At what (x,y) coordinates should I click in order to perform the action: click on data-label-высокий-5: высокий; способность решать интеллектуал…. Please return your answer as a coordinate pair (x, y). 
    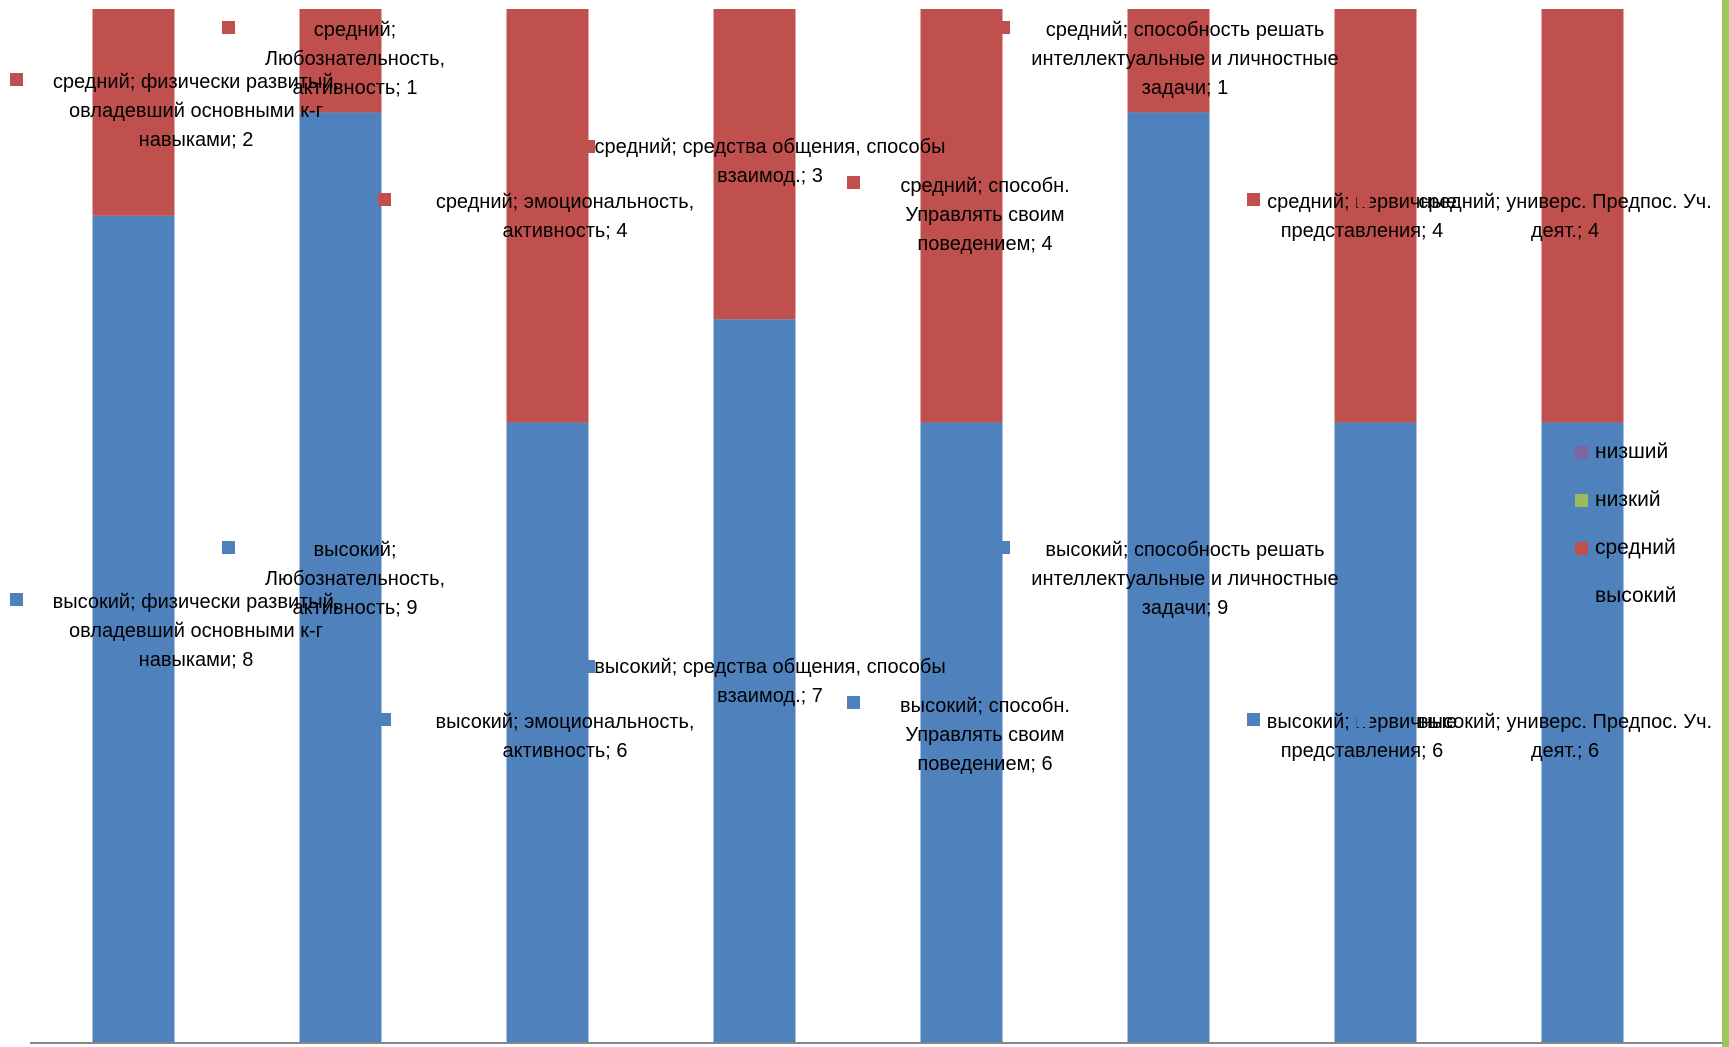
    Looking at the image, I should click on (1185, 579).